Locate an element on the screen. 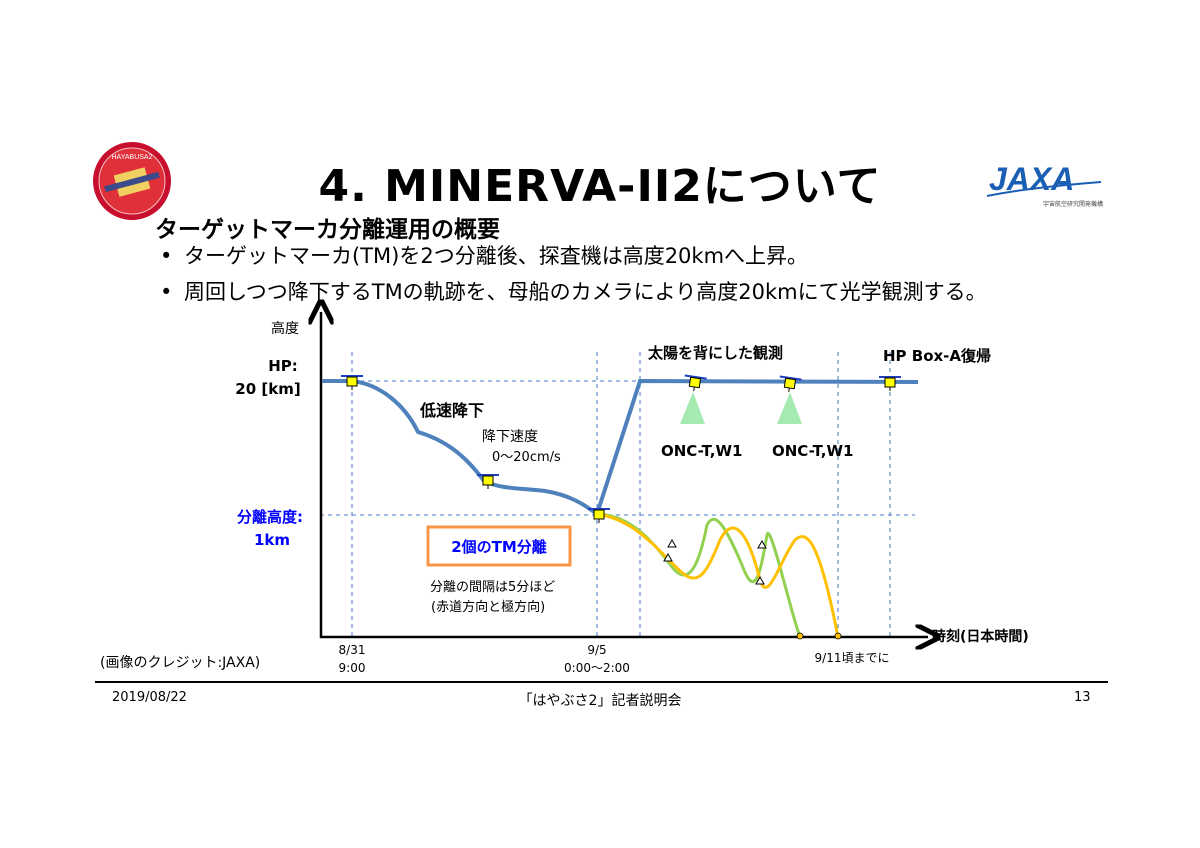 Image resolution: width=1200 pixels, height=848 pixels. time-tick-label: 9/5 is located at coordinates (596, 650).